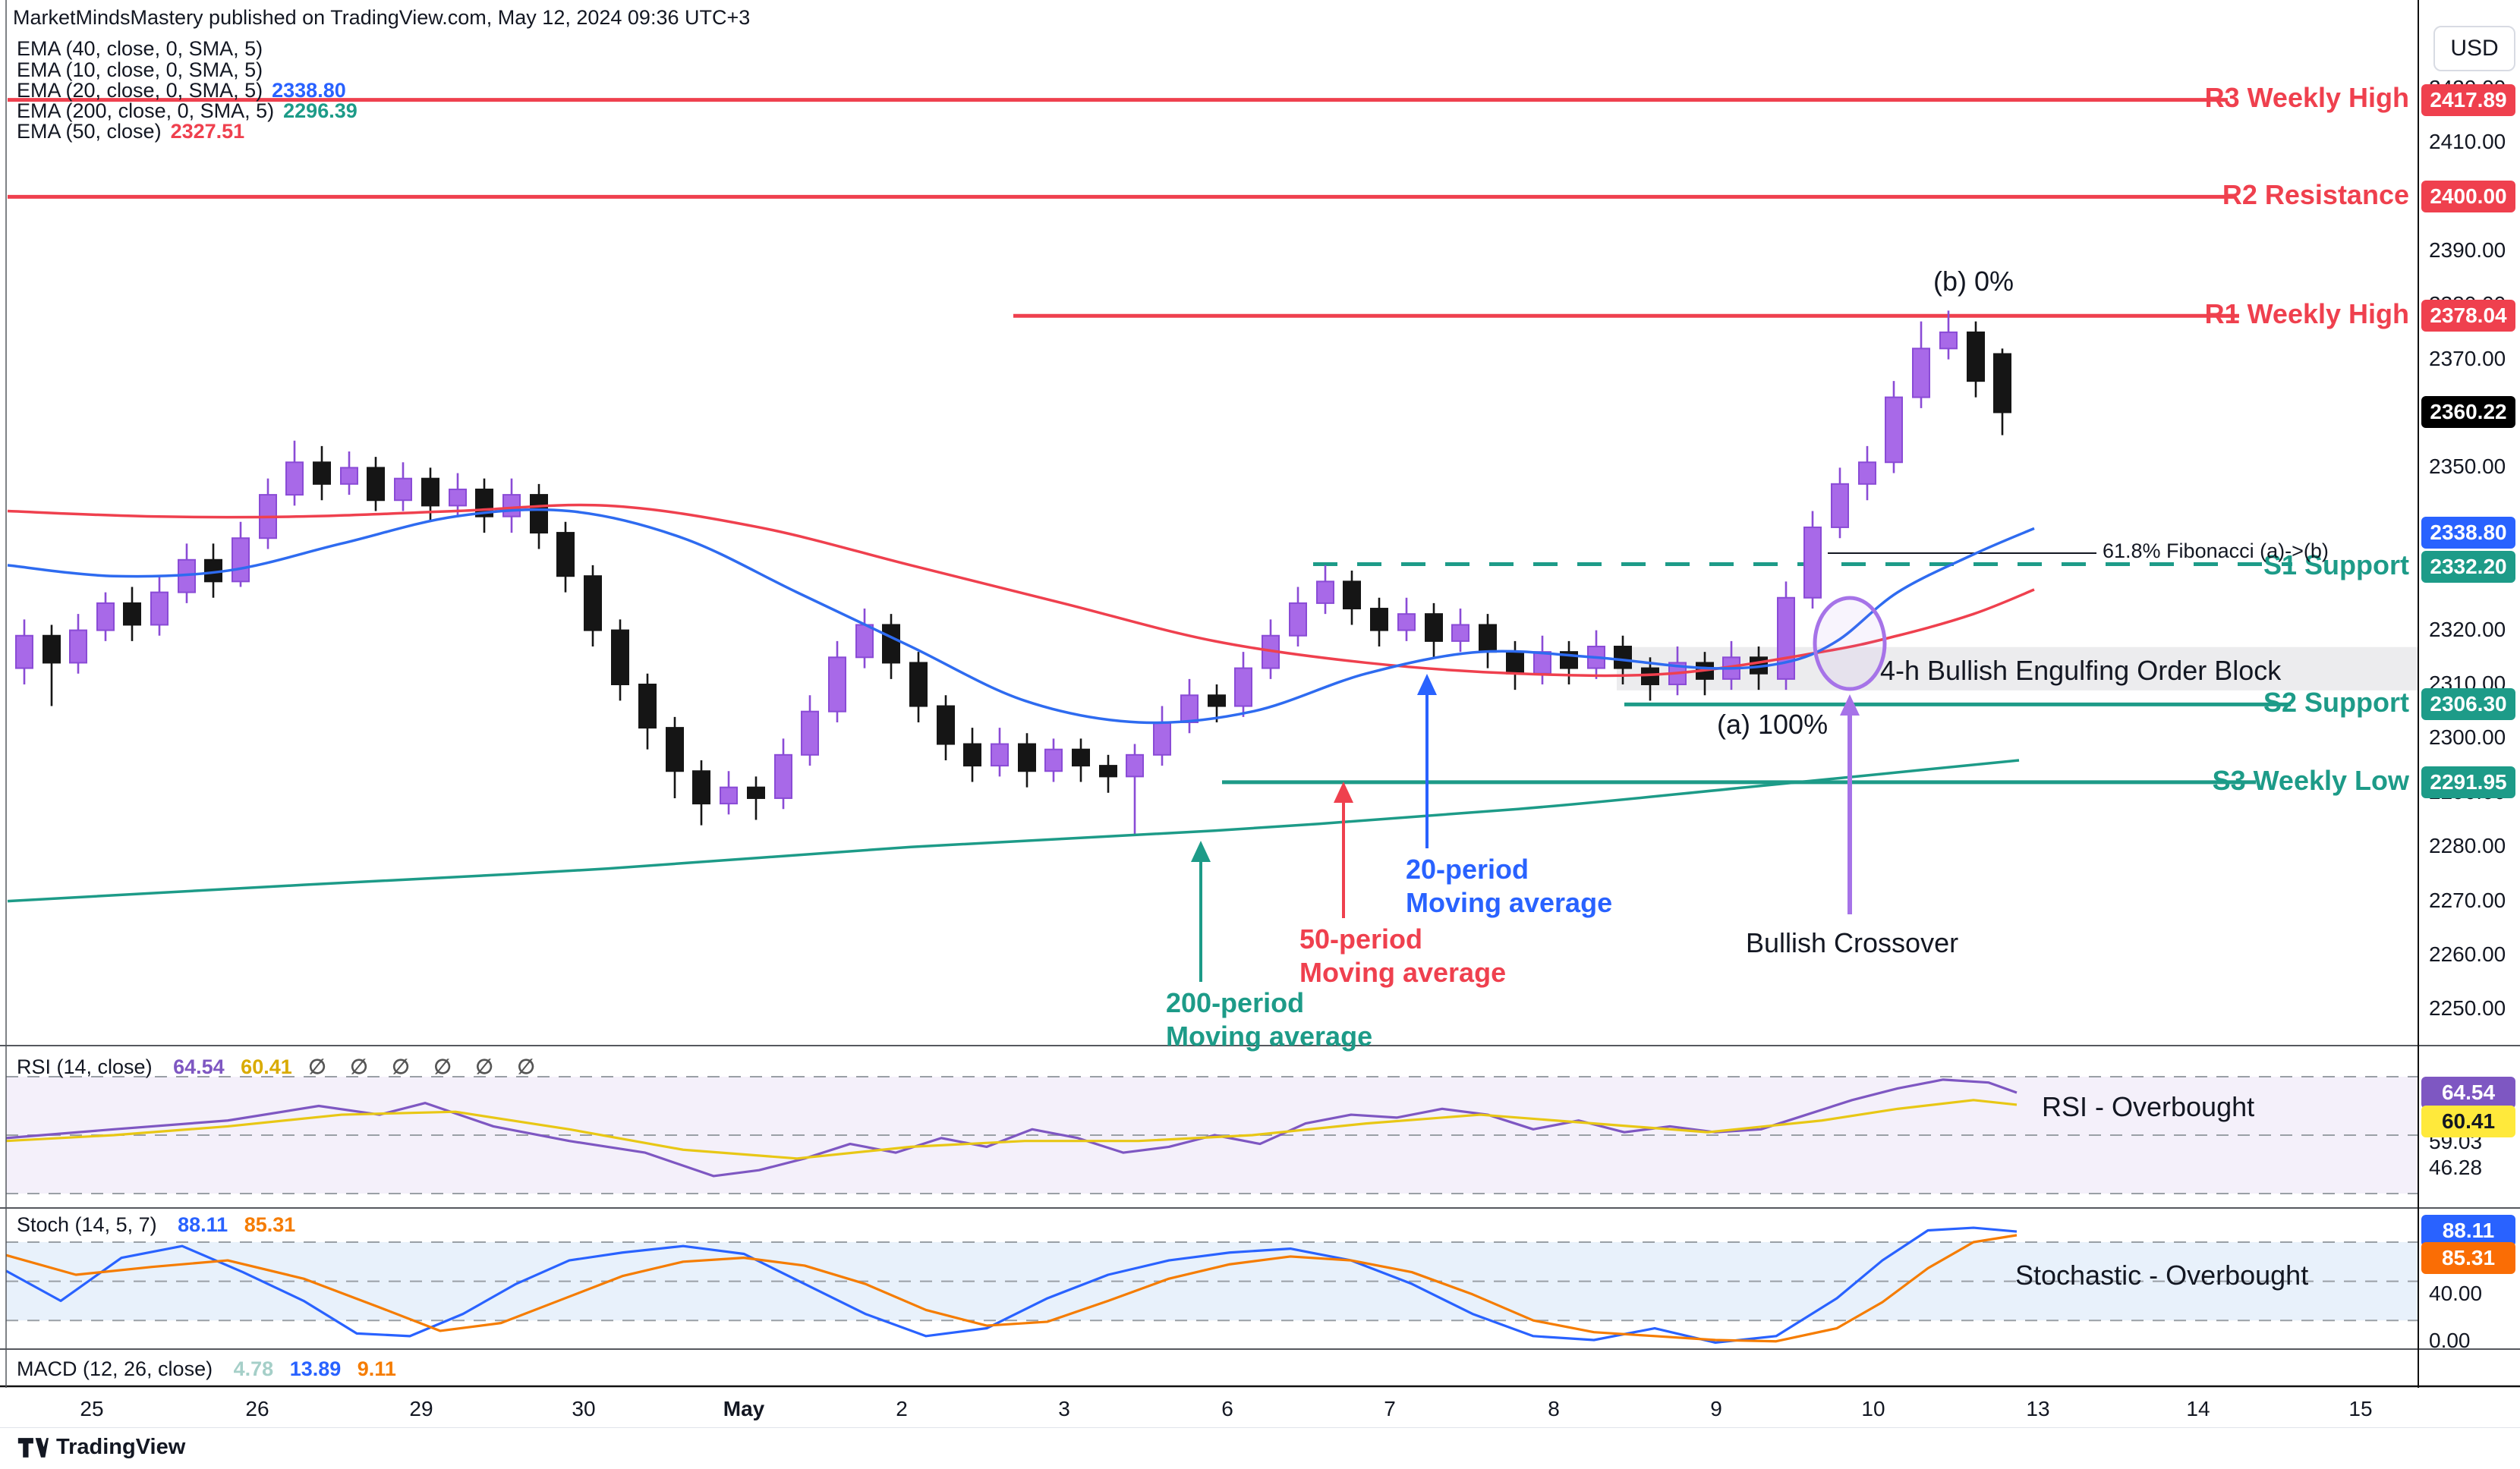 This screenshot has width=2520, height=1469. Describe the element at coordinates (2467, 737) in the screenshot. I see `scale-tick: 2300.00` at that location.